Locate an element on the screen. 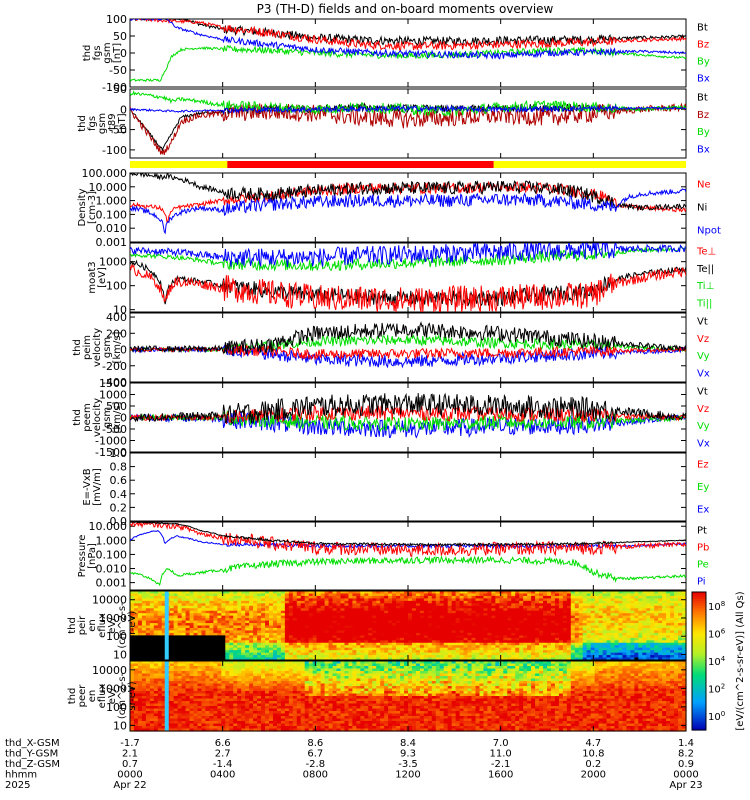 The image size is (750, 800). legend-peim_vel-1: Vz is located at coordinates (703, 339).